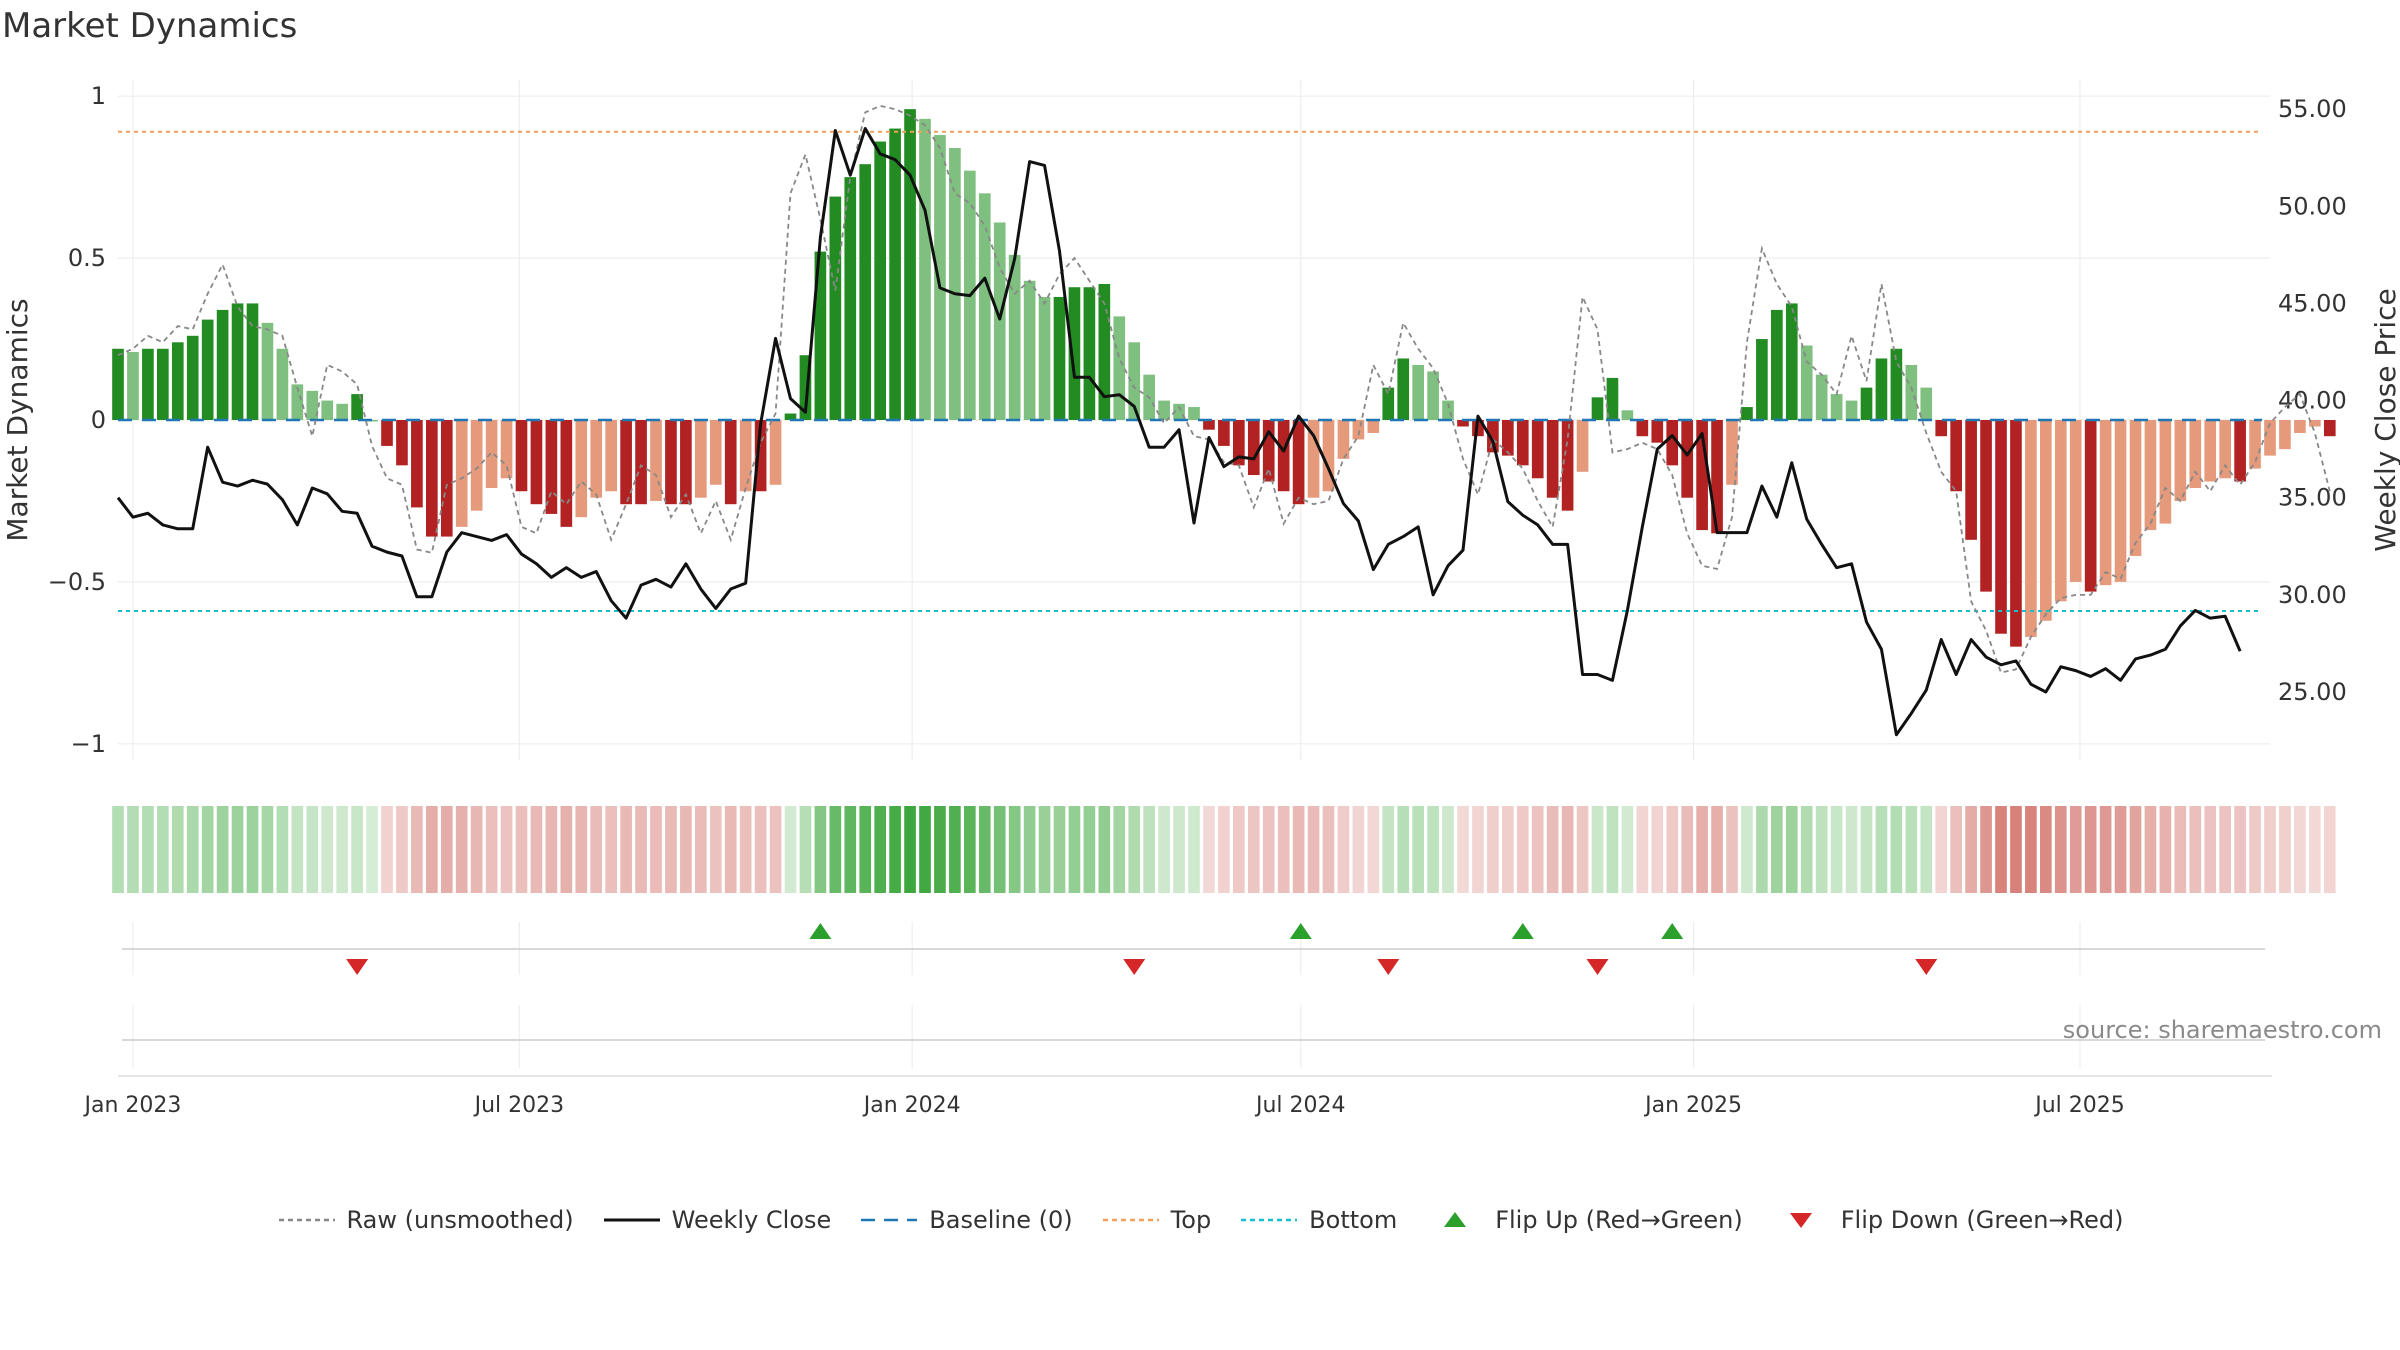 The width and height of the screenshot is (2400, 1350). I want to click on x-tick-label: Jan 2023, so click(131, 1105).